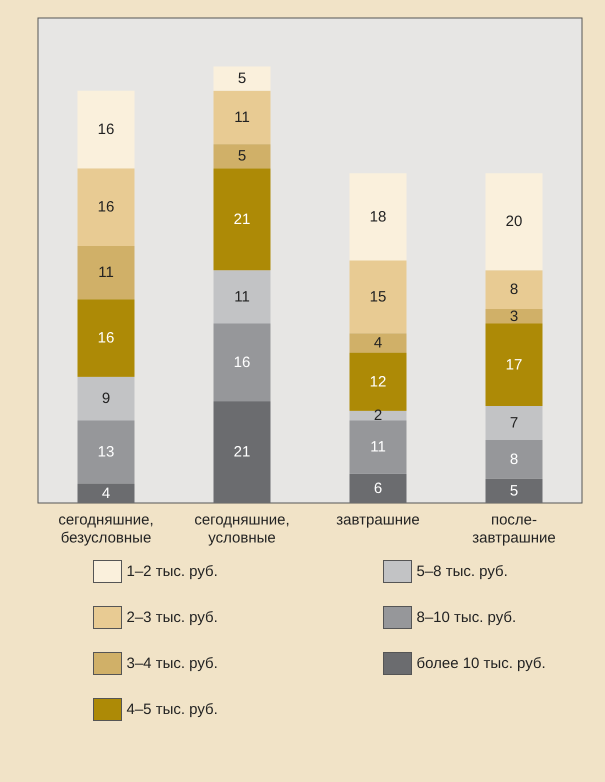 The height and width of the screenshot is (782, 605). What do you see at coordinates (172, 617) in the screenshot?
I see `legend-label: 2–3 тыс. руб.` at bounding box center [172, 617].